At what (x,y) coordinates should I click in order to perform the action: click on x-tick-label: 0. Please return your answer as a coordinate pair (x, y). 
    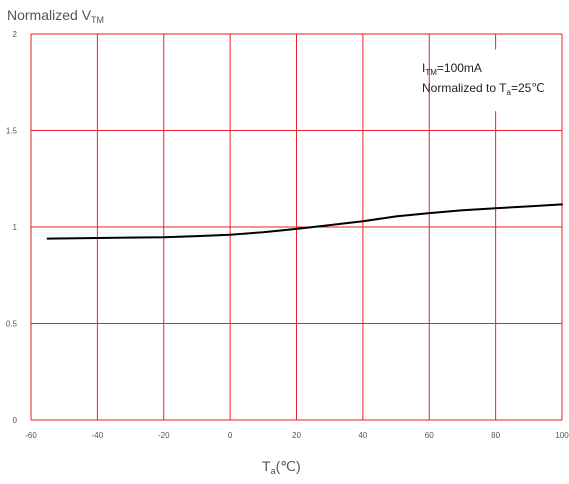
    Looking at the image, I should click on (230, 435).